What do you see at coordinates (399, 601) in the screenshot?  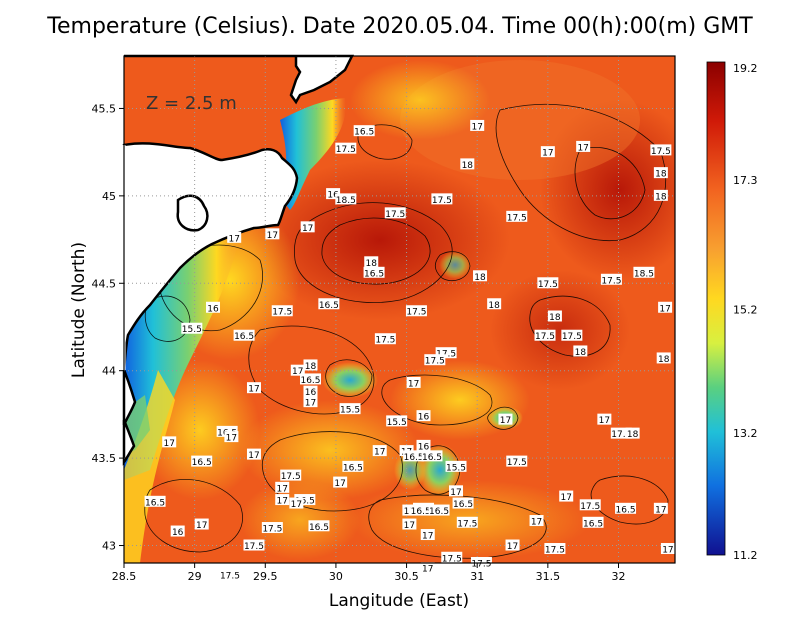 I see `x-axis-label: Langitude (East)` at bounding box center [399, 601].